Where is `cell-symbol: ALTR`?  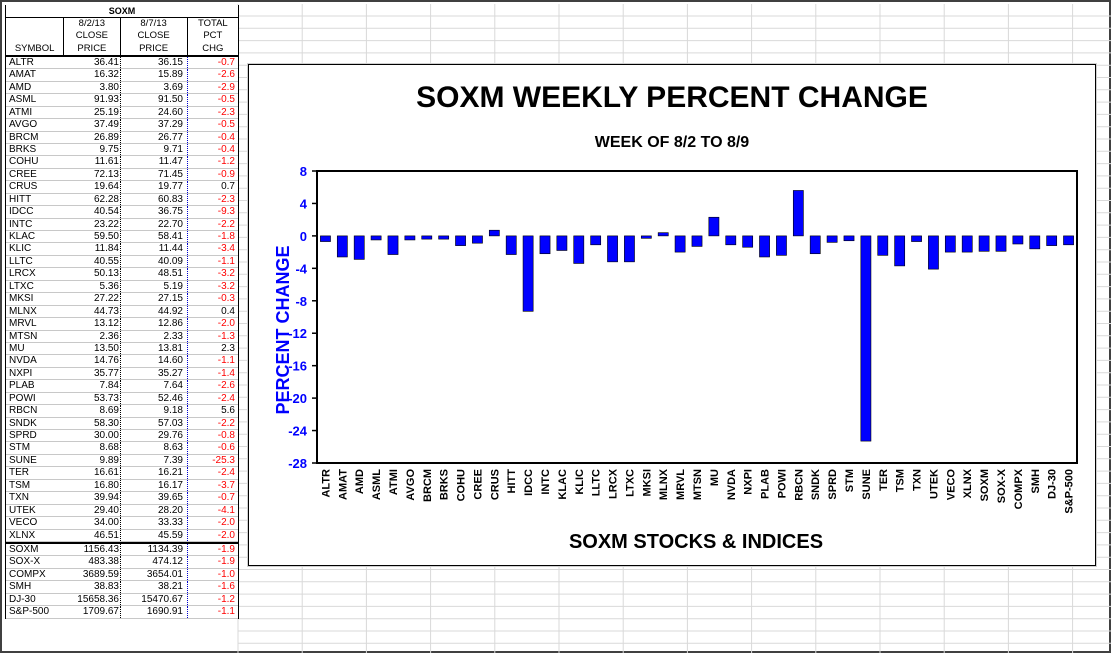 cell-symbol: ALTR is located at coordinates (21, 62).